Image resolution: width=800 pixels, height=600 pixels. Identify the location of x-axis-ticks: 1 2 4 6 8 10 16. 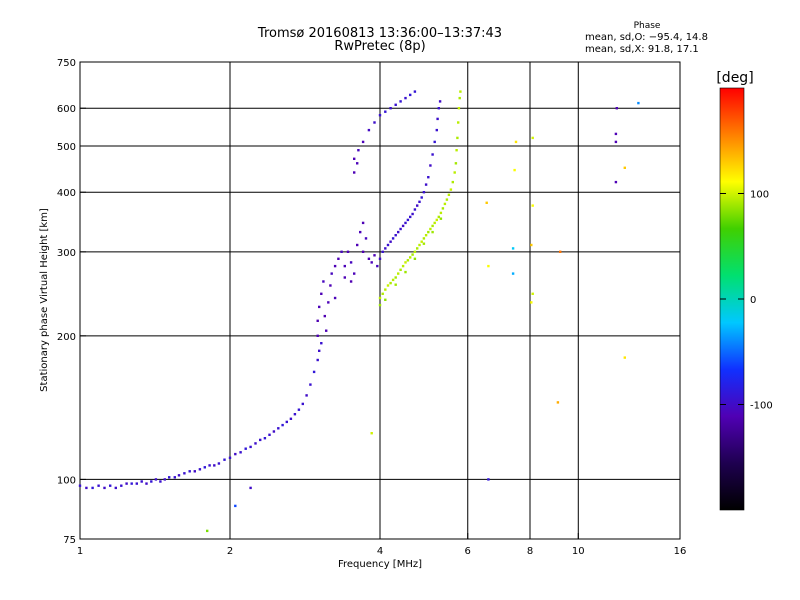
(382, 545).